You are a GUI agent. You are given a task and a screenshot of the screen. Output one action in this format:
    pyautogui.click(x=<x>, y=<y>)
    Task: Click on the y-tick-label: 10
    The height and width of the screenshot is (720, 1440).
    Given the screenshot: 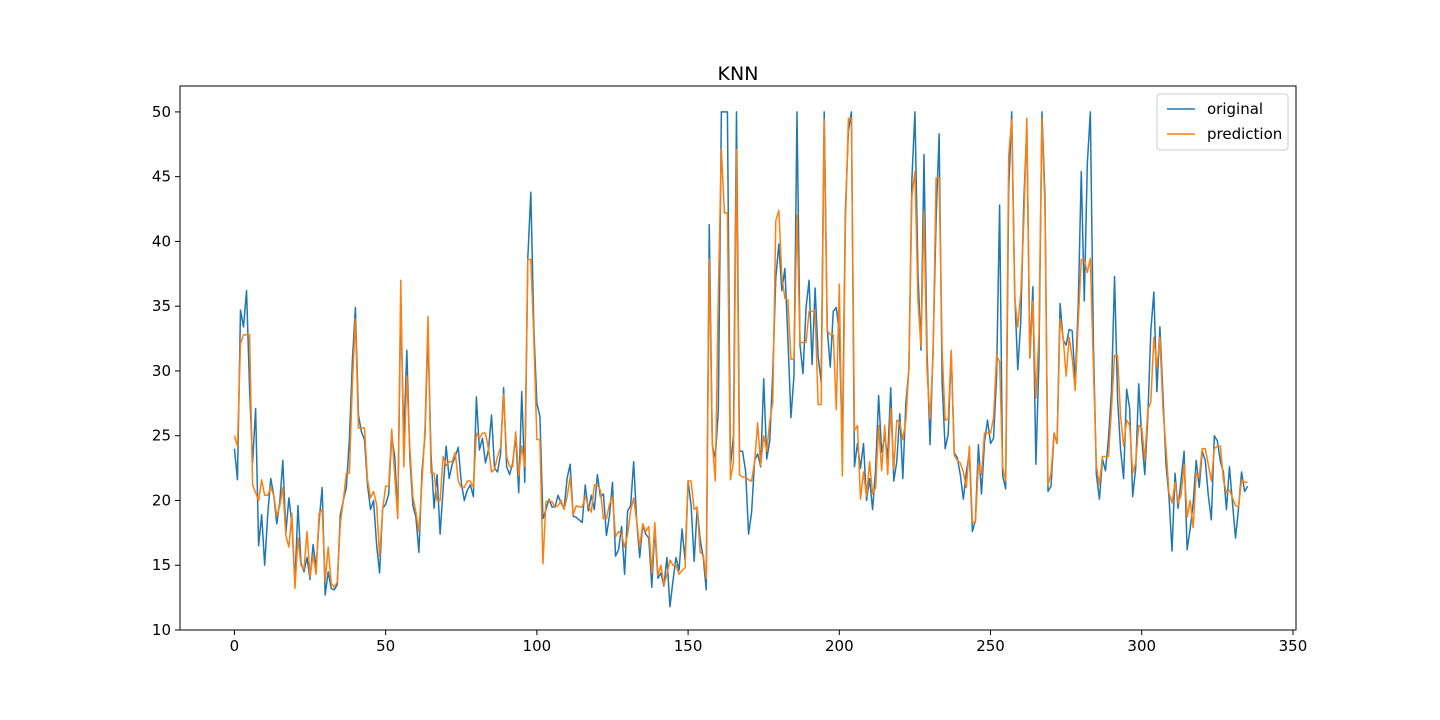 What is the action you would take?
    pyautogui.click(x=161, y=630)
    